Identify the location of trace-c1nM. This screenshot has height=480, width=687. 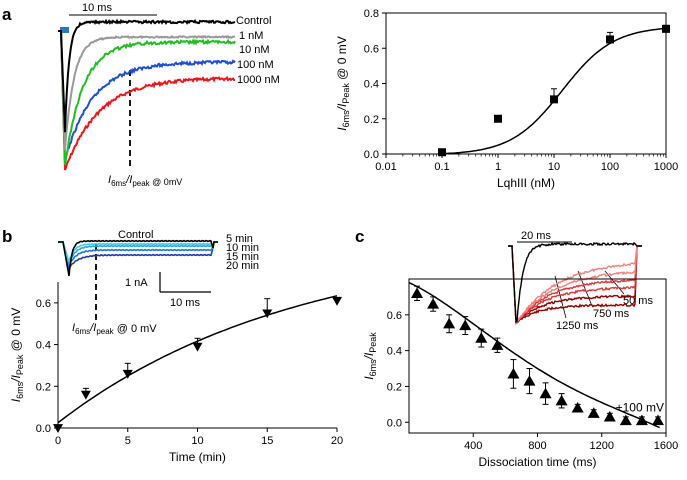
(147, 90).